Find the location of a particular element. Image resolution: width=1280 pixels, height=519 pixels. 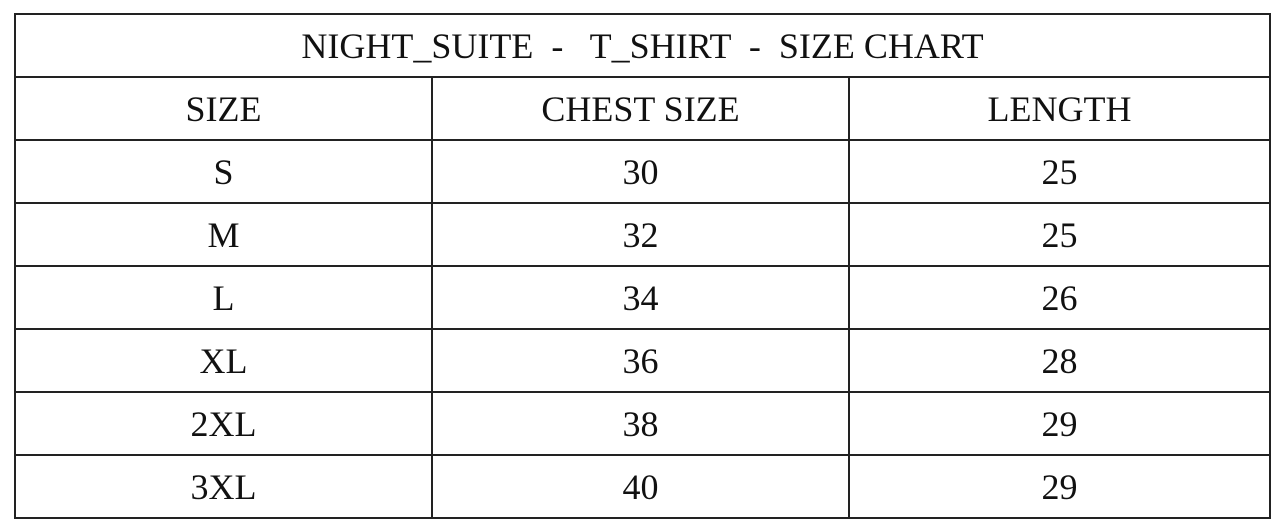

table-row: XL 36 28 is located at coordinates (643, 360).